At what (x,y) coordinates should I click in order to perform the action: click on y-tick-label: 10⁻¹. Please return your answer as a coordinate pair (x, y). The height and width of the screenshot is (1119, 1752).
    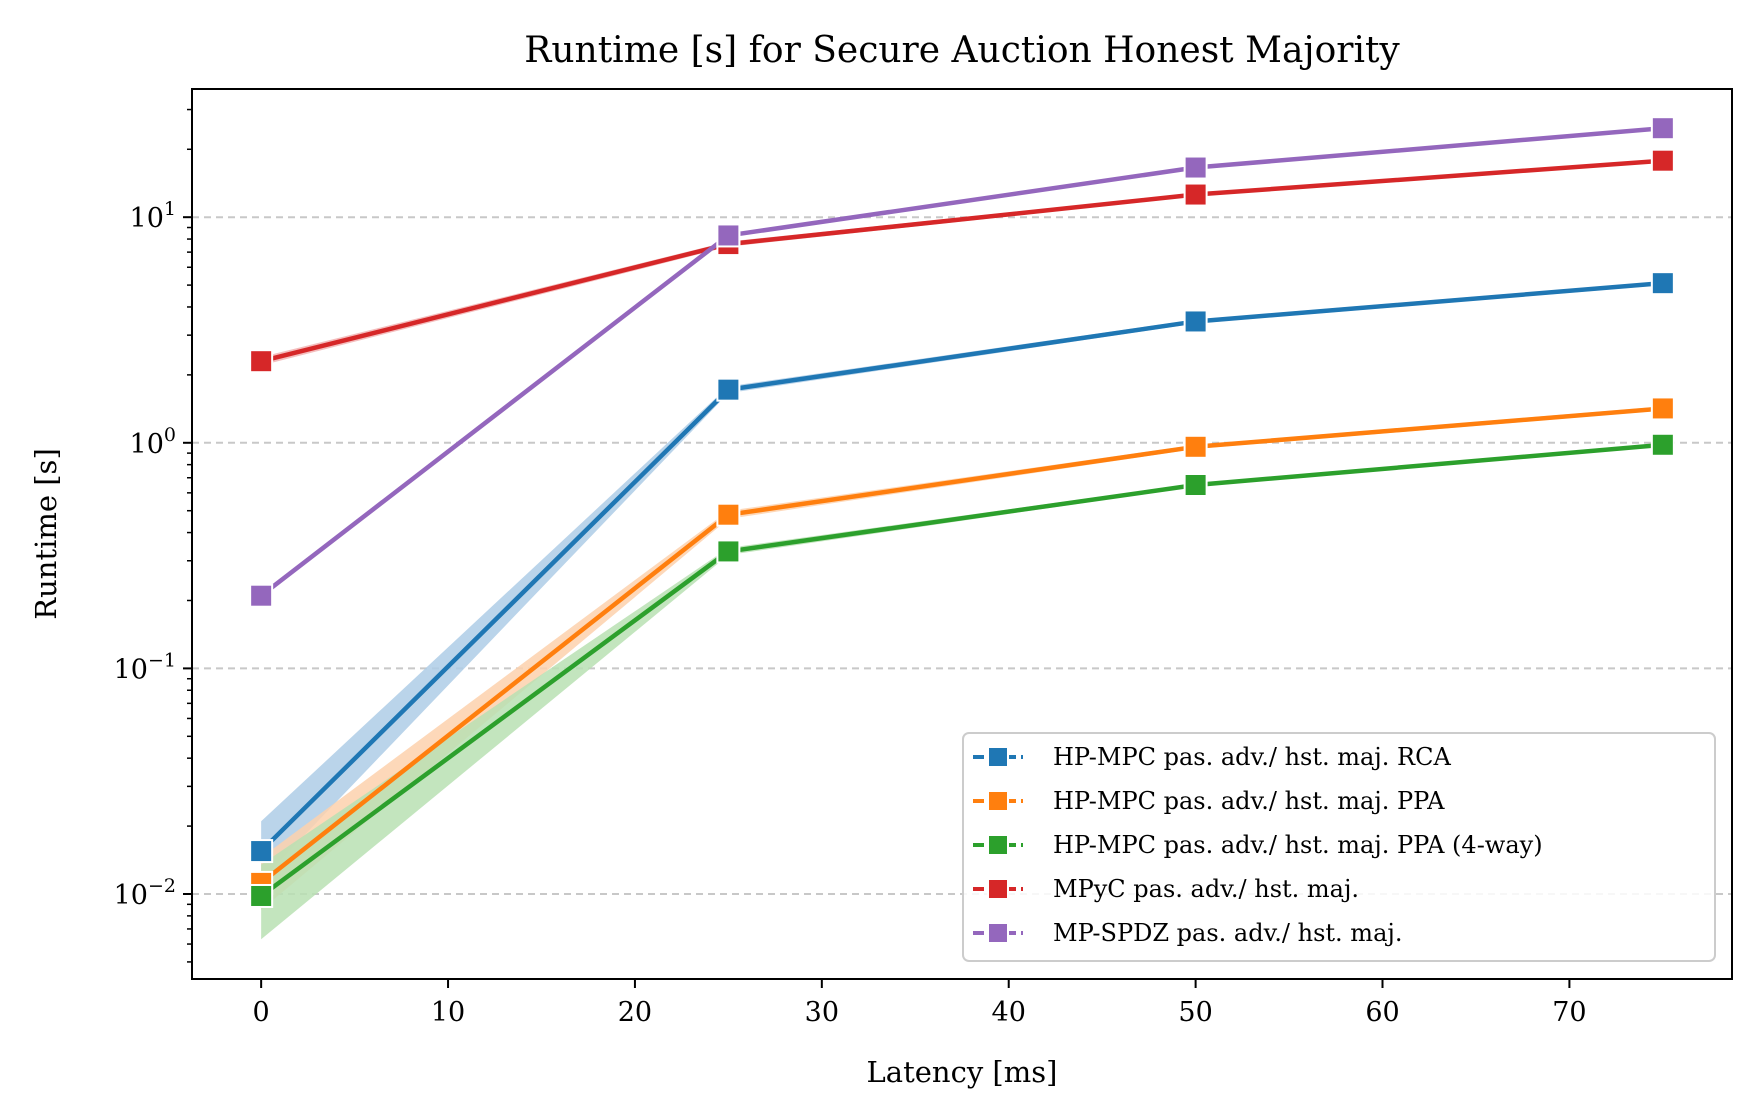
    Looking at the image, I should click on (145, 667).